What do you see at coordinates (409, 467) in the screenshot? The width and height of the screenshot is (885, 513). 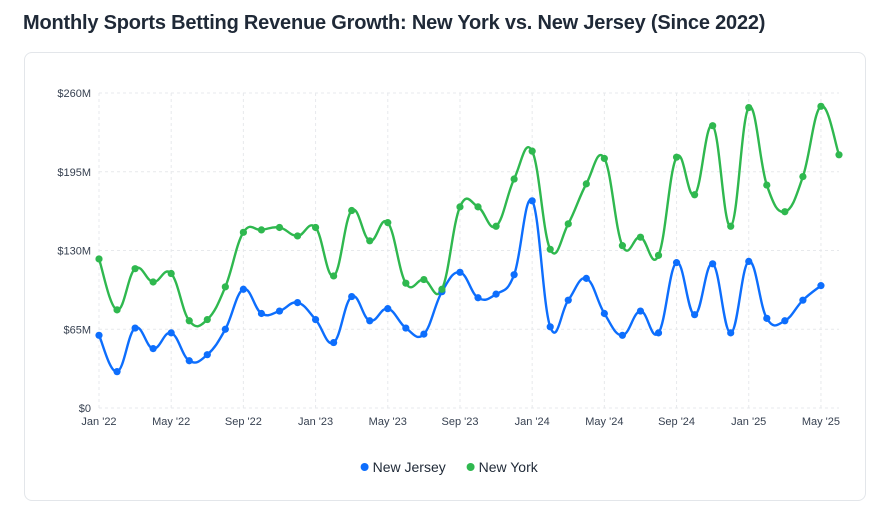 I see `legend-label-new-jersey: New Jersey` at bounding box center [409, 467].